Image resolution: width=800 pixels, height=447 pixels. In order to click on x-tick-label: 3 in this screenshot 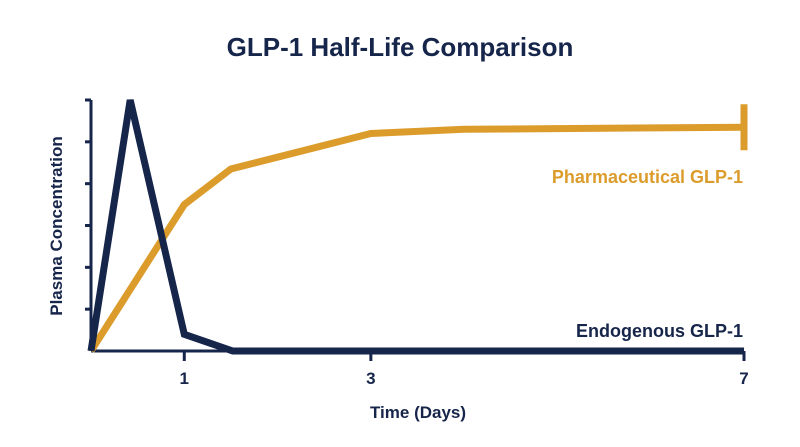, I will do `click(370, 378)`.